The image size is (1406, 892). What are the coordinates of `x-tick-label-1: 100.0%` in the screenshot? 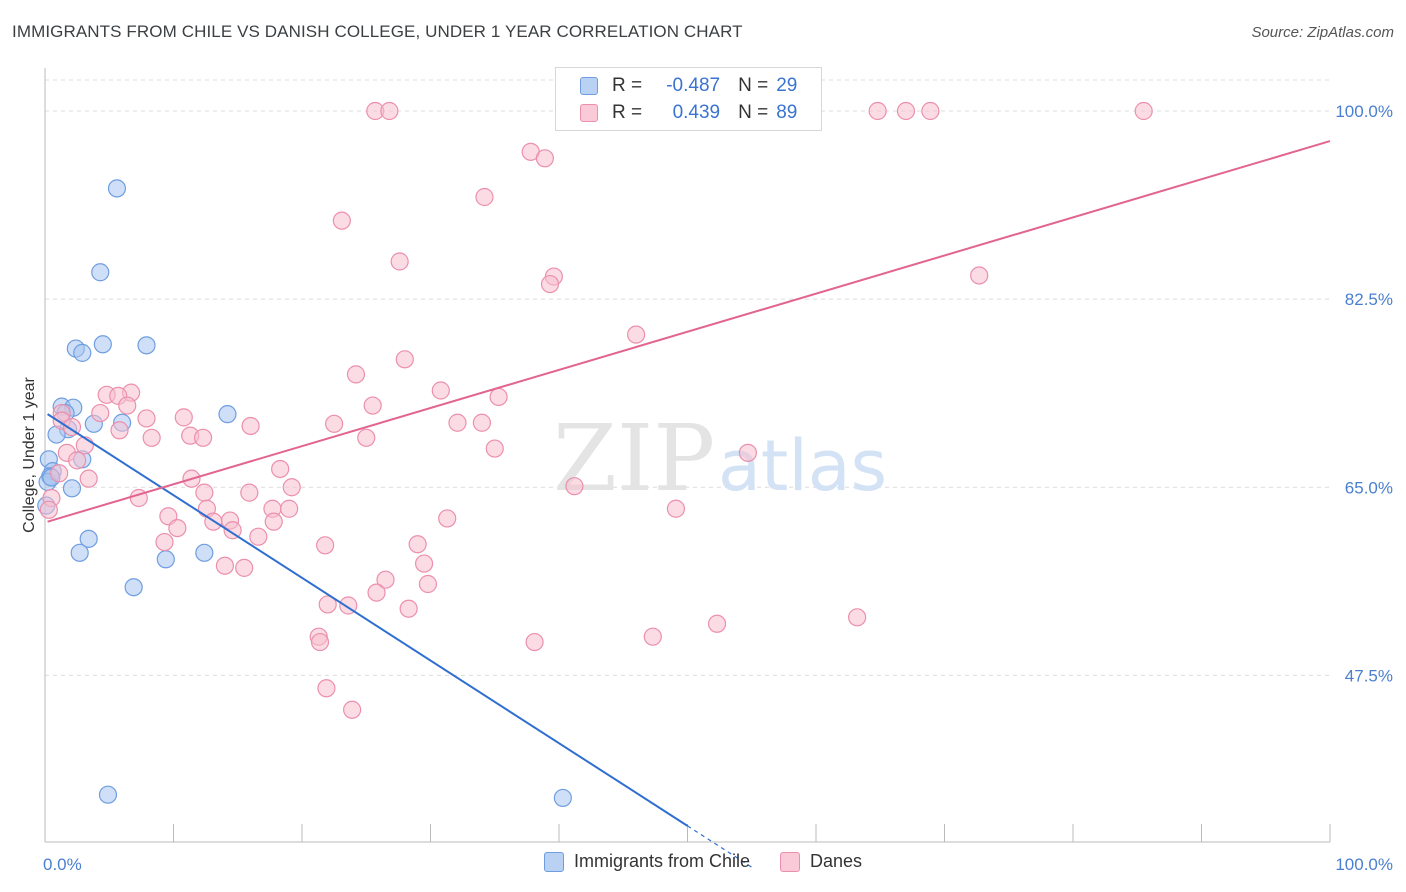 It's located at (1364, 864).